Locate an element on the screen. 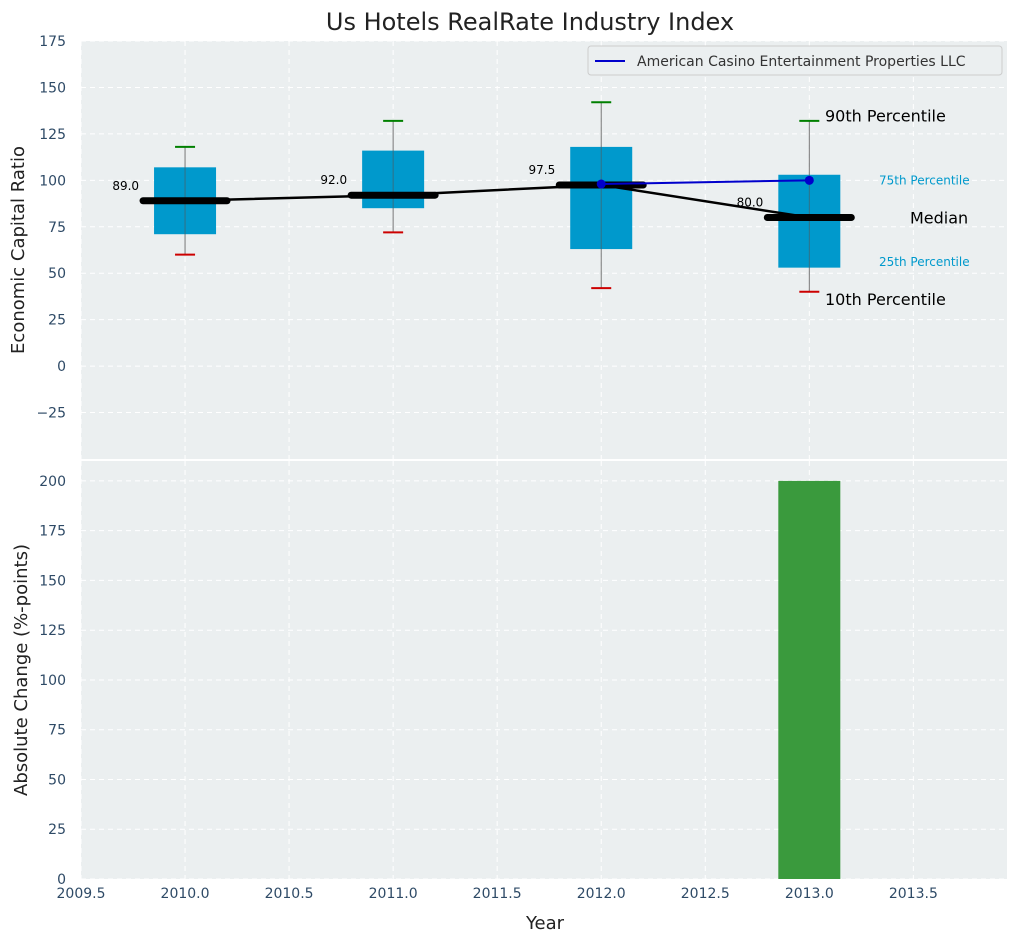 The height and width of the screenshot is (942, 1019). x-tick-label: 2012.5 is located at coordinates (705, 894).